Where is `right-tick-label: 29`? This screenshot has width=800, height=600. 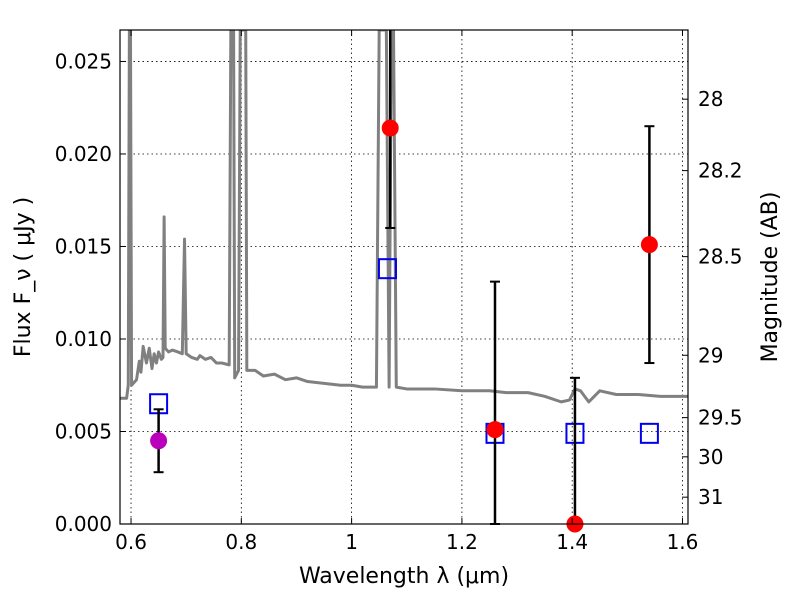
right-tick-label: 29 is located at coordinates (710, 355).